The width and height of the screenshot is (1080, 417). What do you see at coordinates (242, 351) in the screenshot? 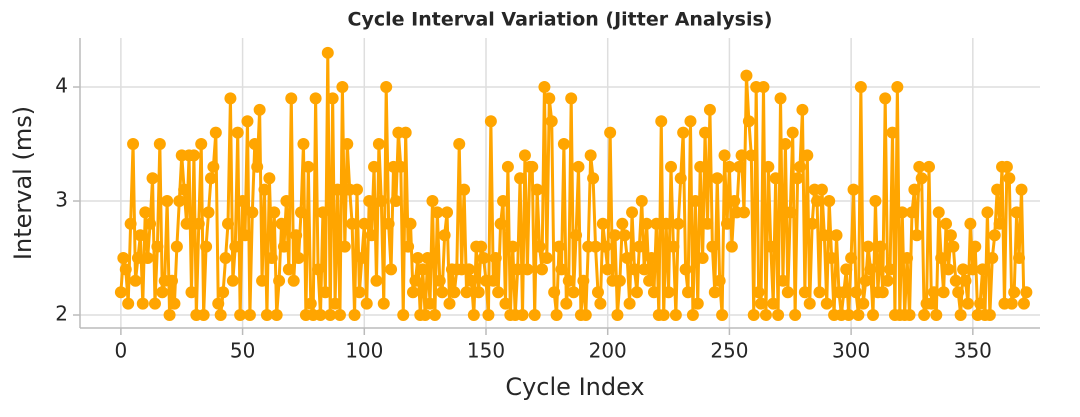
I see `x-tick-label: 50` at bounding box center [242, 351].